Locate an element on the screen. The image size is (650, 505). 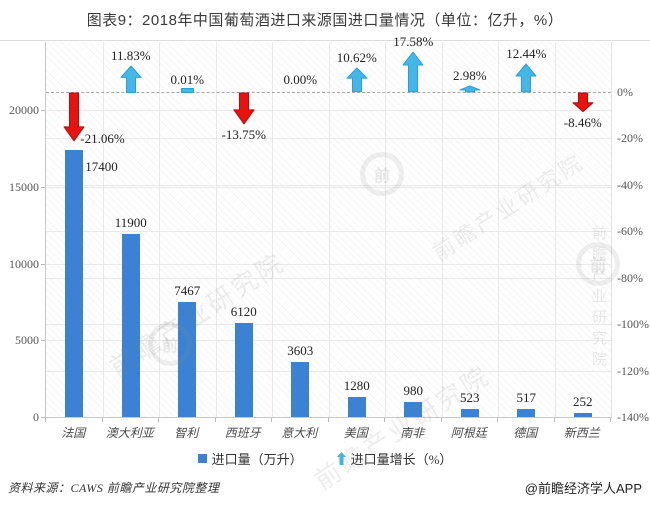
y2-axis-tick-label: -40% is located at coordinates (630, 184).